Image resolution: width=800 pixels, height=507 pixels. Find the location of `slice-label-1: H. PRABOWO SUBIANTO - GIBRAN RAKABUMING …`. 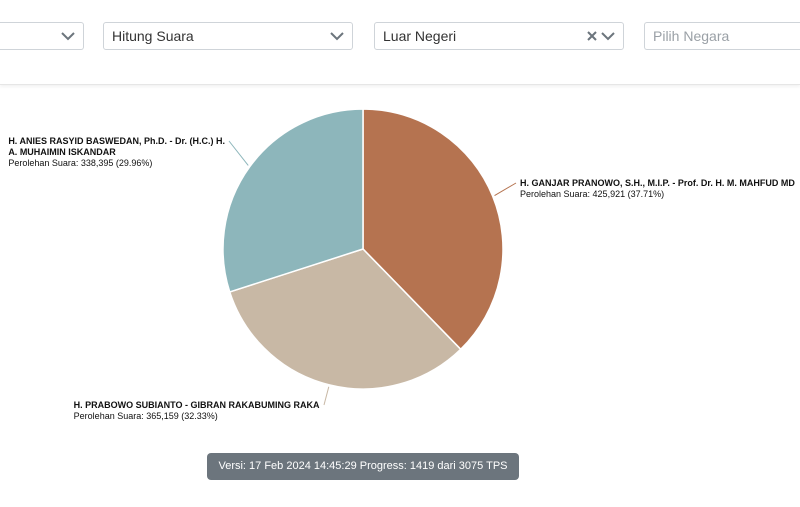

slice-label-1: H. PRABOWO SUBIANTO - GIBRAN RAKABUMING … is located at coordinates (197, 410).